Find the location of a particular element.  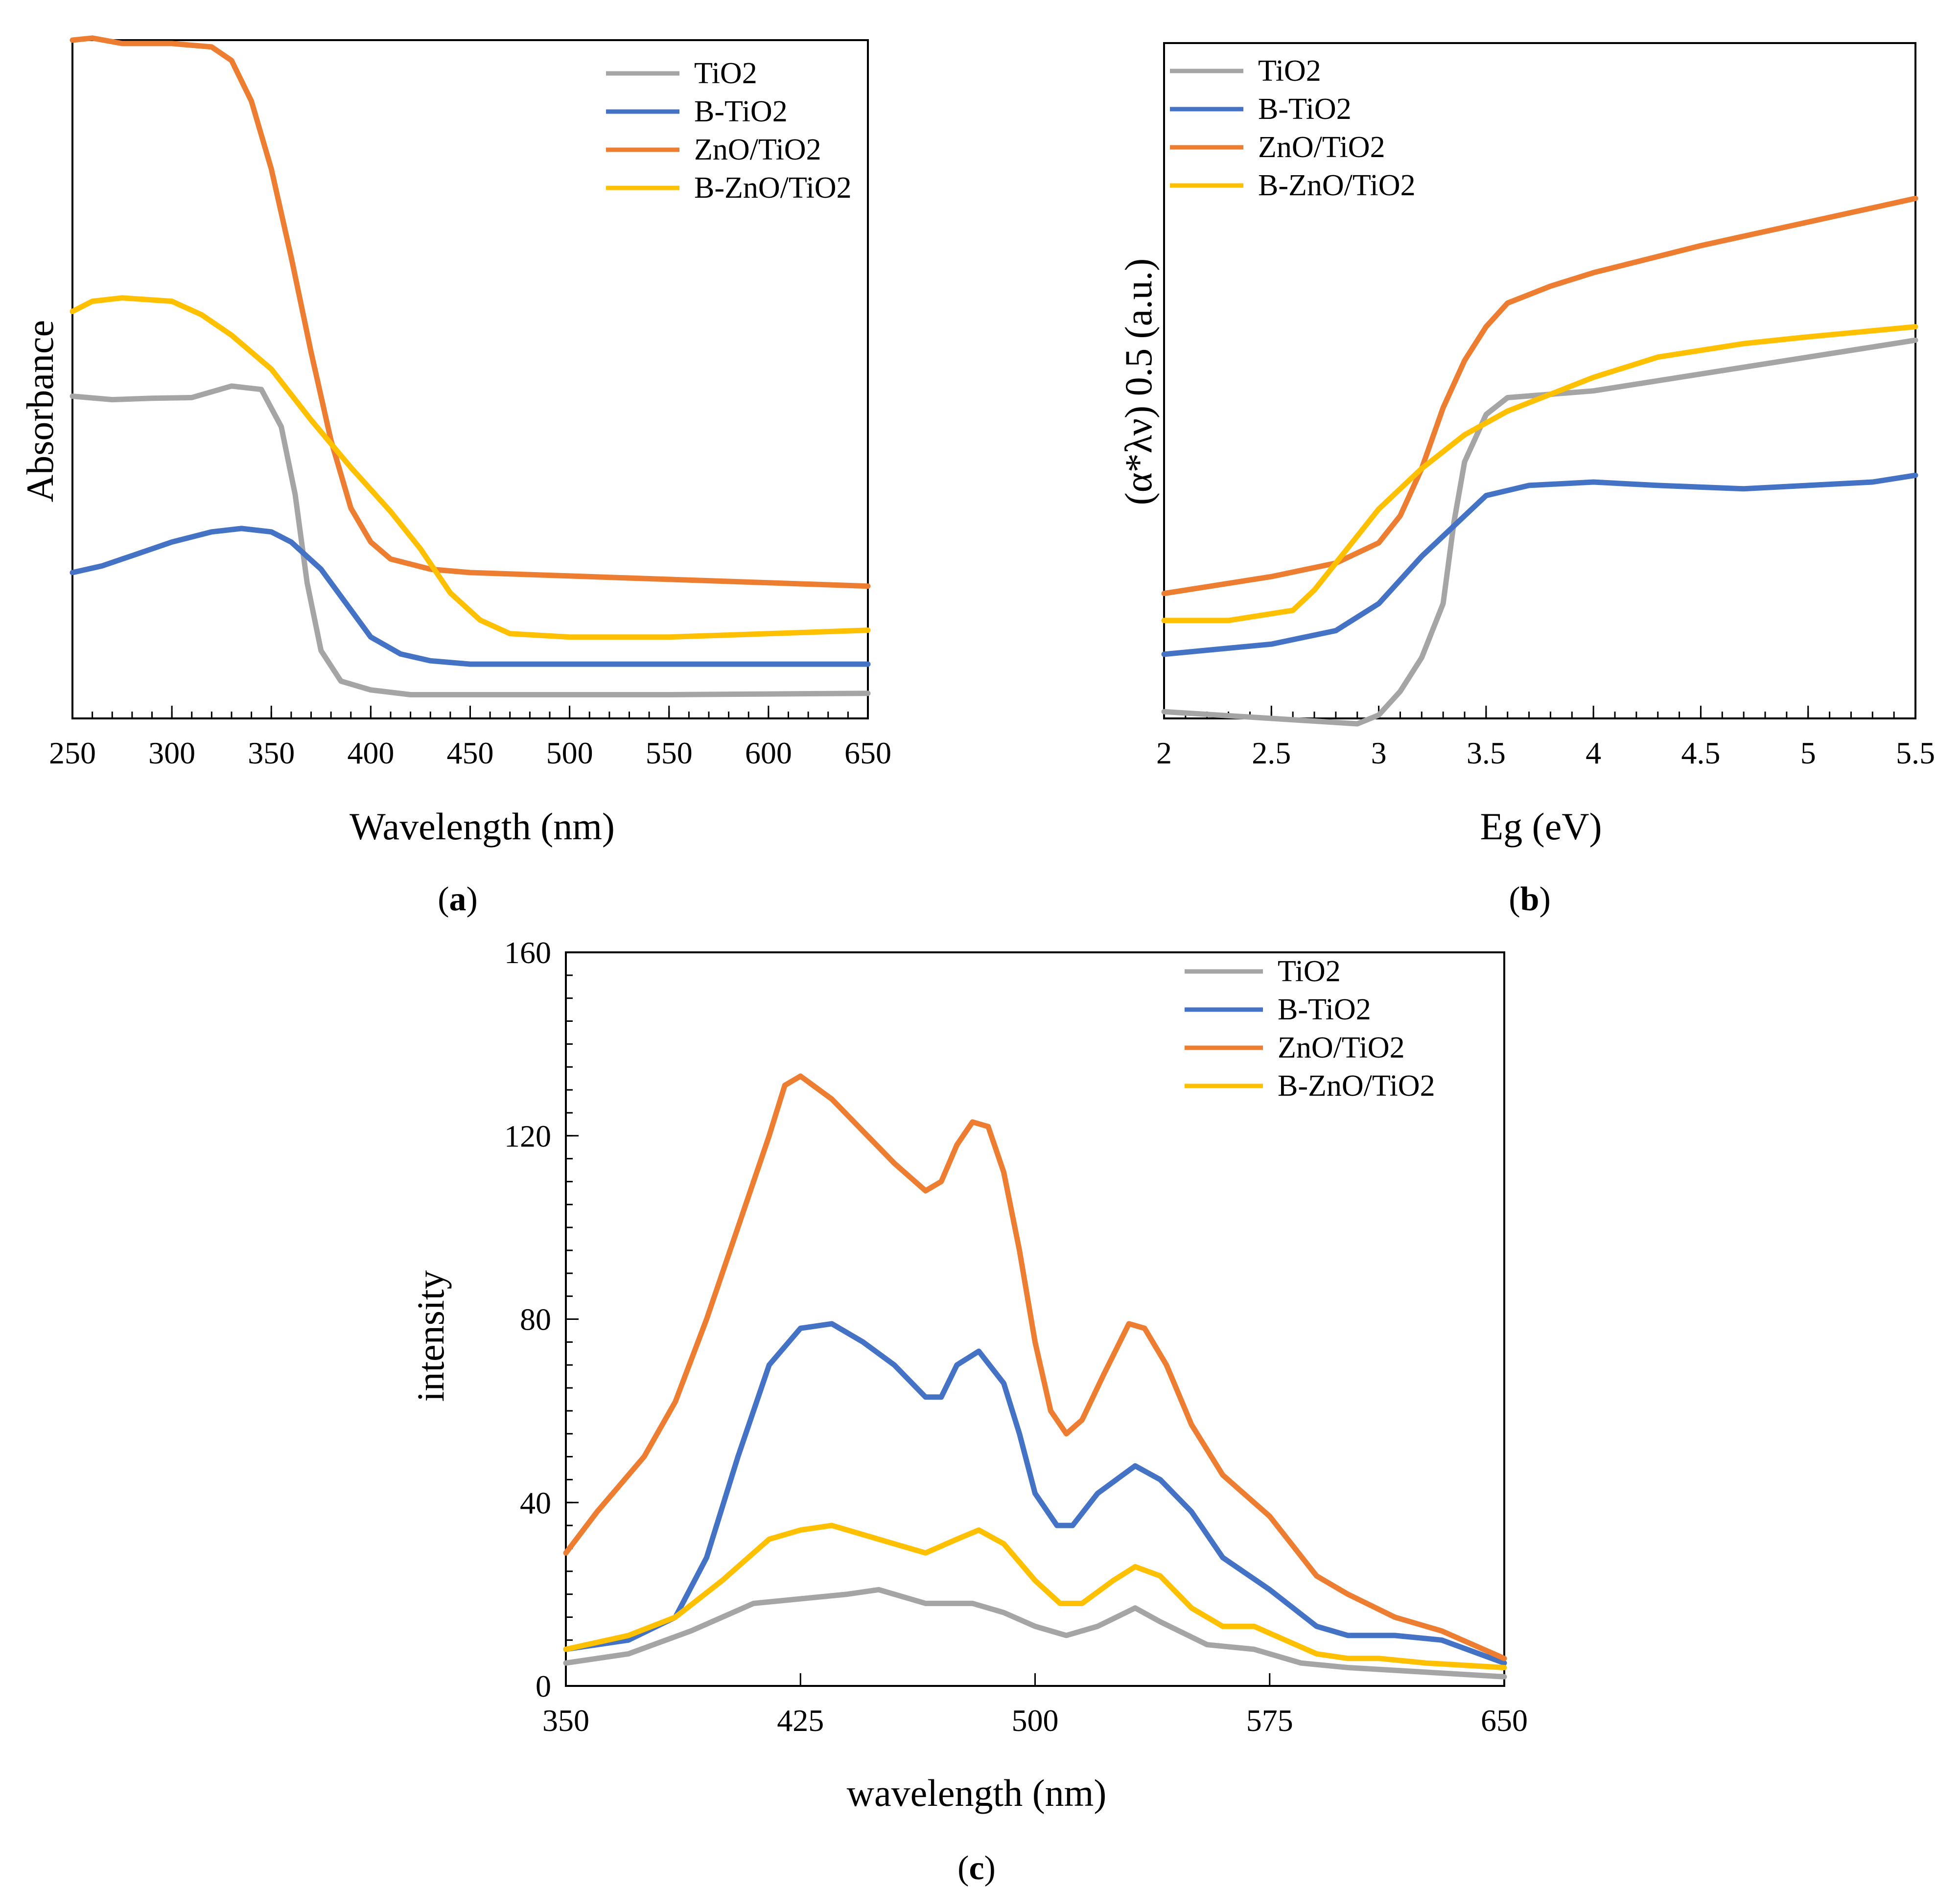

chart-b-series-zno-tio2 is located at coordinates (1539, 396).